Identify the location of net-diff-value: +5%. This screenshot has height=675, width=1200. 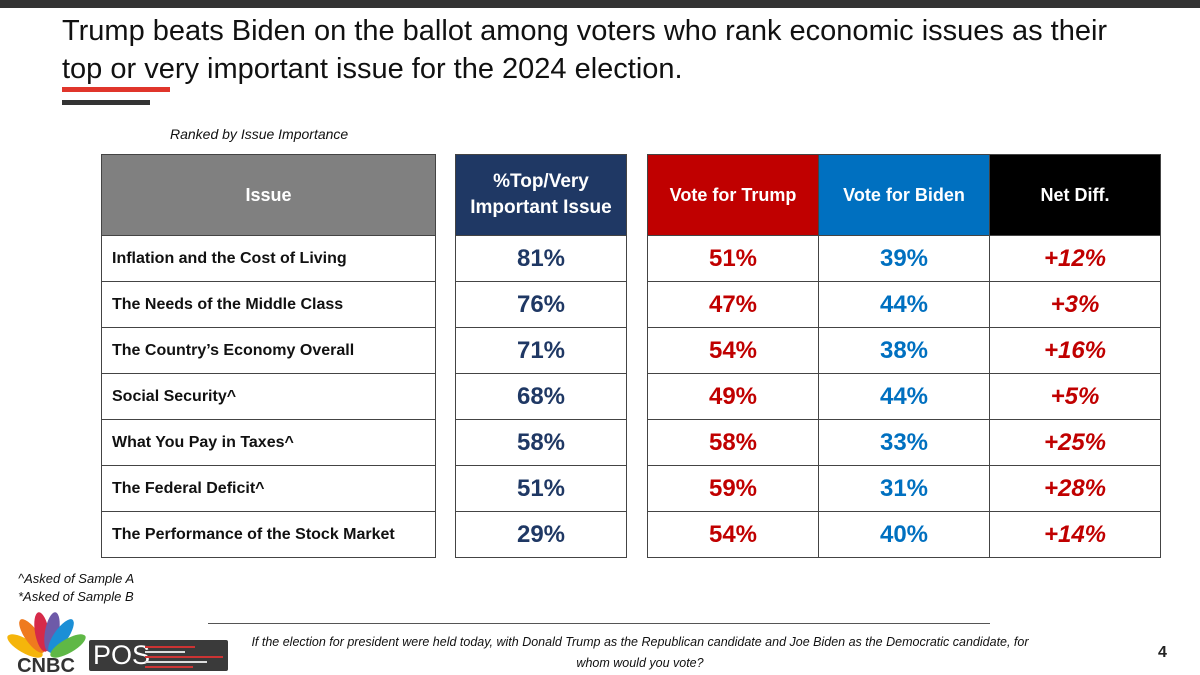
(1075, 396).